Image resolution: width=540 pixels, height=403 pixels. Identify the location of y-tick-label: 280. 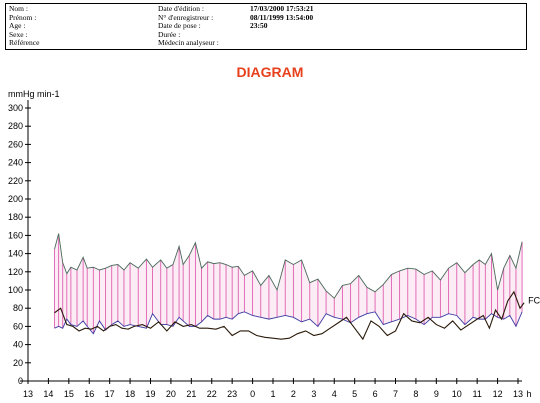
(15, 126).